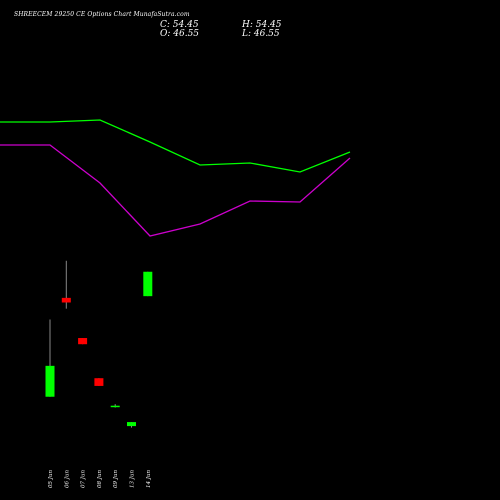  What do you see at coordinates (262, 25) in the screenshot?
I see `high-value: H: 54.45` at bounding box center [262, 25].